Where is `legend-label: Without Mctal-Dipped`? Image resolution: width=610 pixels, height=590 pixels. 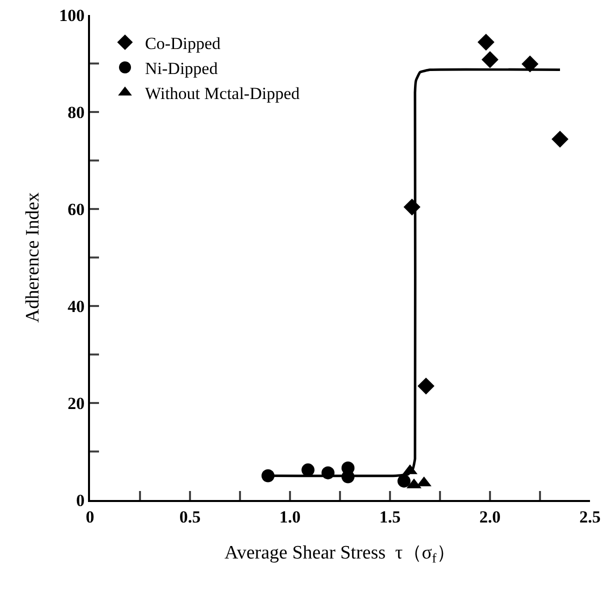 legend-label: Without Mctal-Dipped is located at coordinates (222, 94).